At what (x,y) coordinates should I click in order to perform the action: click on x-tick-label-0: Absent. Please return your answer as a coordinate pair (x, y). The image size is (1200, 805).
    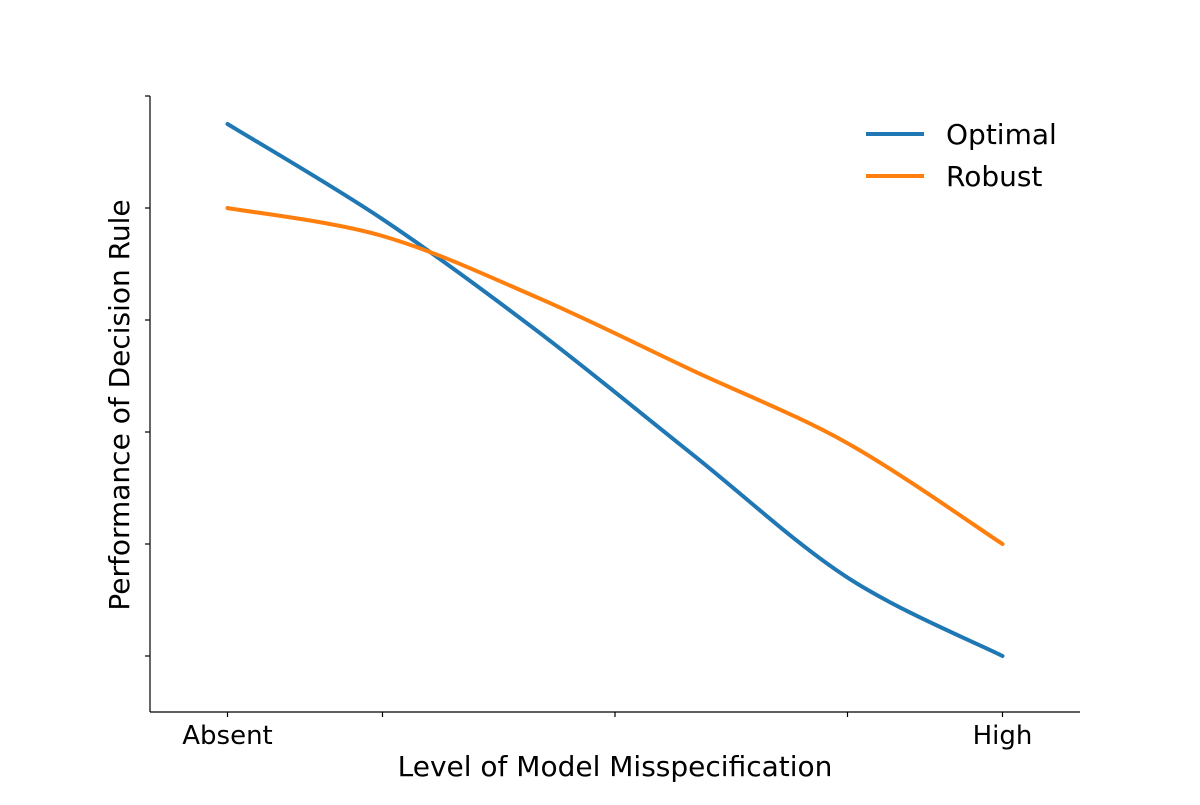
    Looking at the image, I should click on (227, 736).